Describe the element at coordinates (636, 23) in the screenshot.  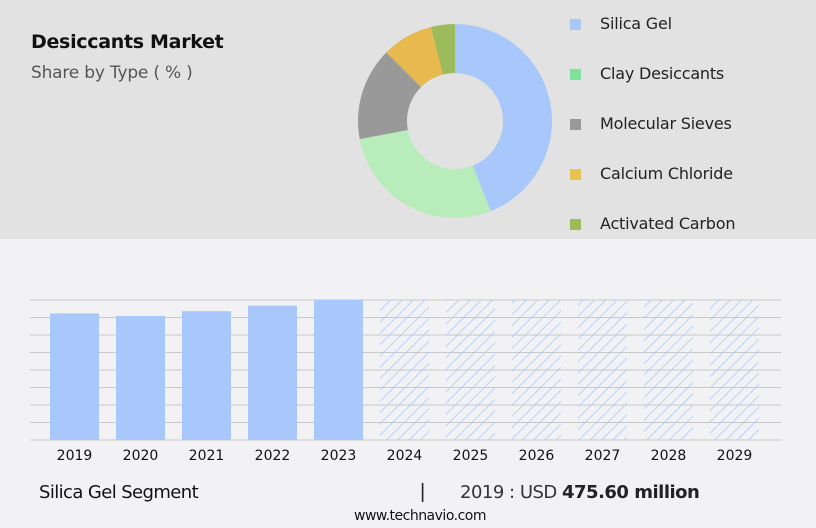
I see `legend-label: Silica Gel` at that location.